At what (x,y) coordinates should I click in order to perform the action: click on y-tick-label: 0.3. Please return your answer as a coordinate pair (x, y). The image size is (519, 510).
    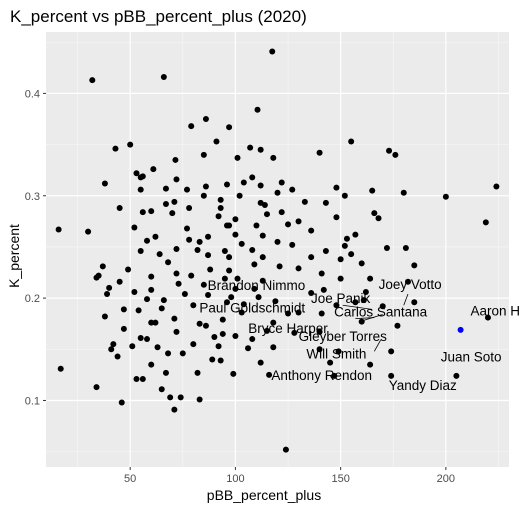
    Looking at the image, I should click on (32, 197).